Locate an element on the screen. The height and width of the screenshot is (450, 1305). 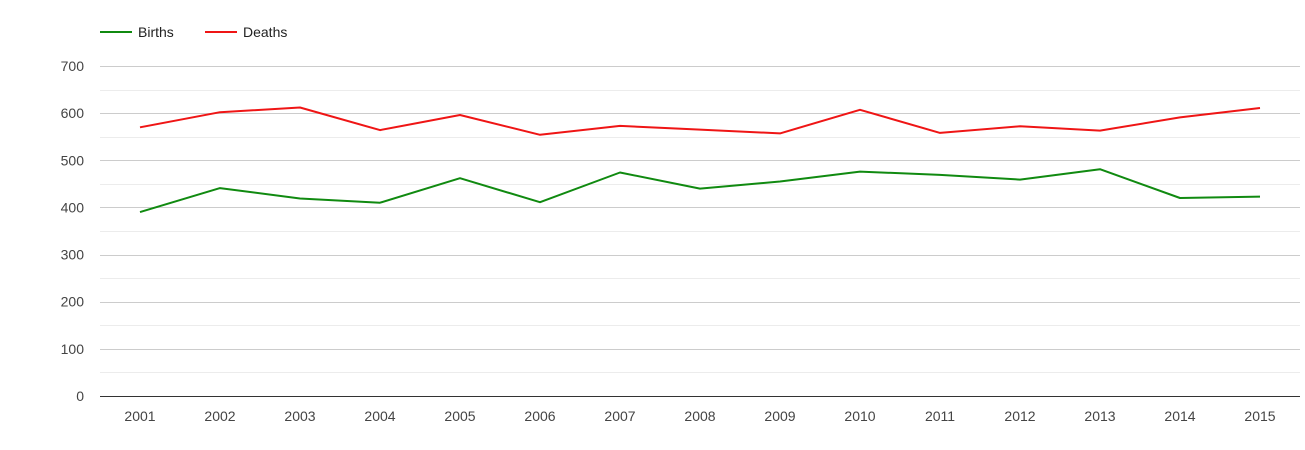
legend: Births Deaths is located at coordinates (193, 32).